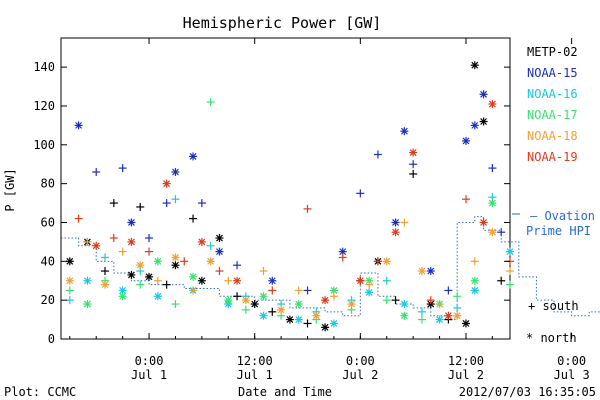 The height and width of the screenshot is (400, 600). I want to click on y-tick-label: 0, so click(51, 339).